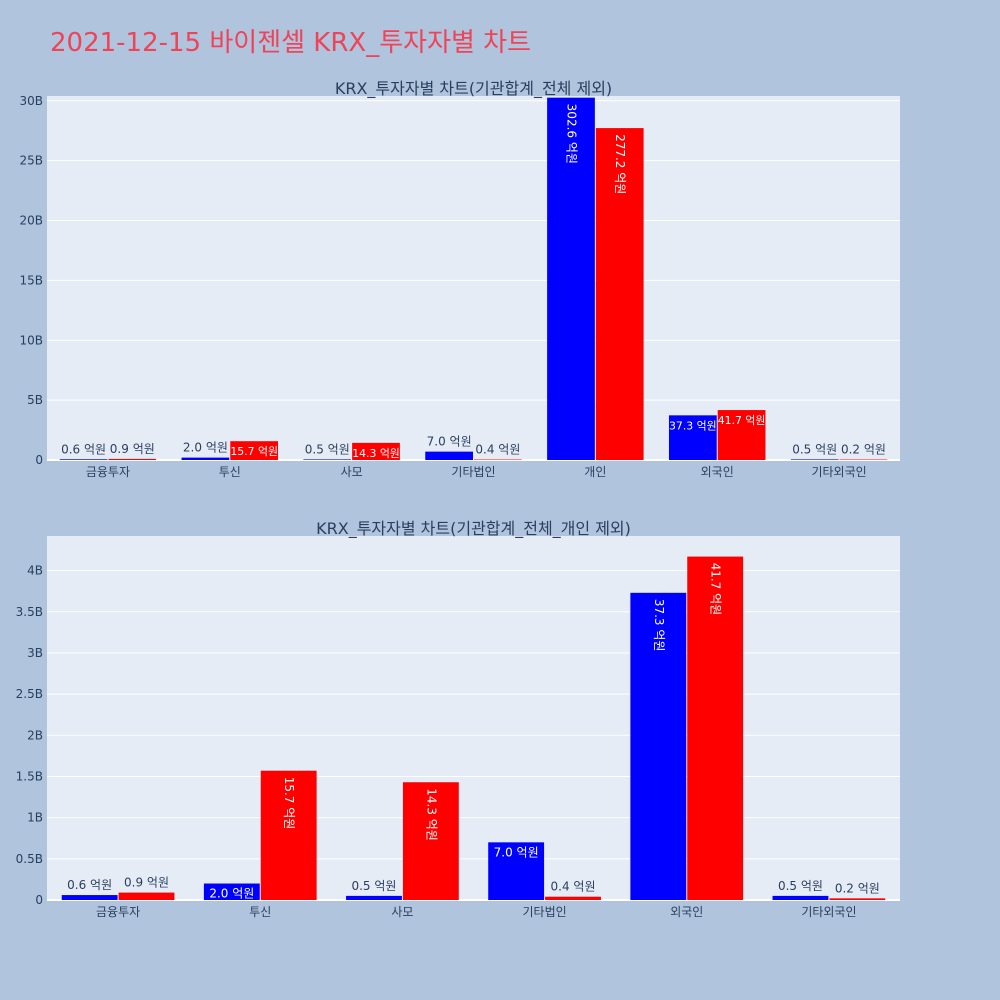  What do you see at coordinates (29, 694) in the screenshot?
I see `y-tick-label: 2.5B` at bounding box center [29, 694].